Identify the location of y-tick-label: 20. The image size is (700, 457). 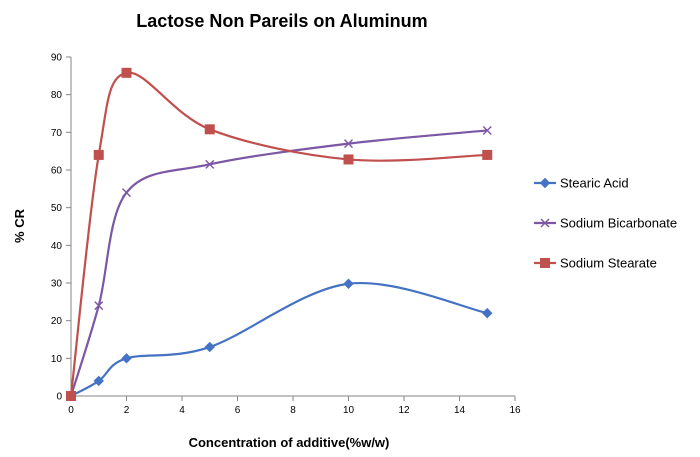
(57, 321).